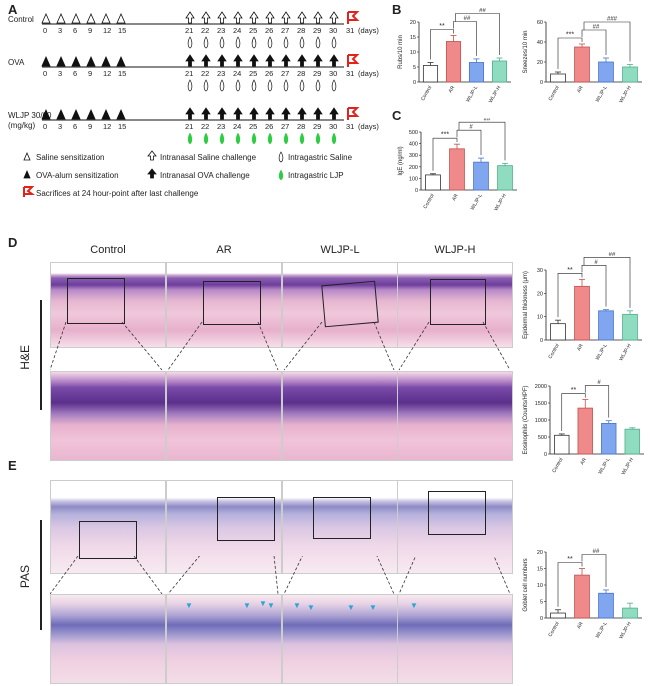 The width and height of the screenshot is (650, 686). I want to click on legend-ova-sensitization: OVA-alum sensitization, so click(77, 175).